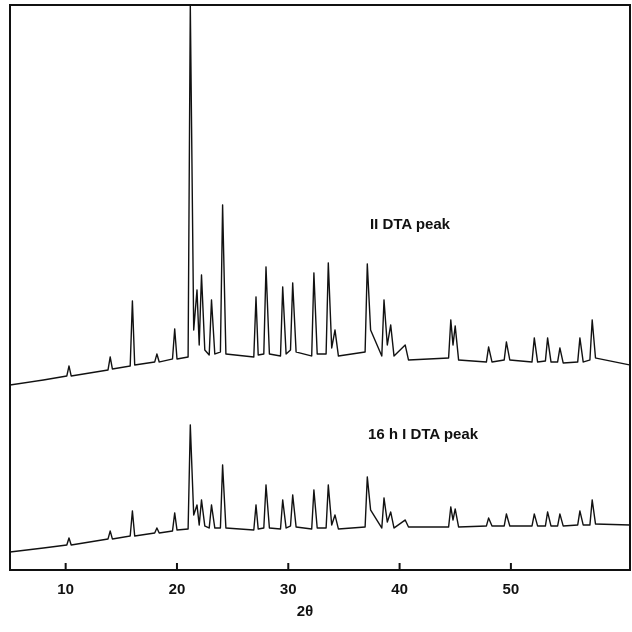  What do you see at coordinates (410, 224) in the screenshot?
I see `series-label: II DTA peak` at bounding box center [410, 224].